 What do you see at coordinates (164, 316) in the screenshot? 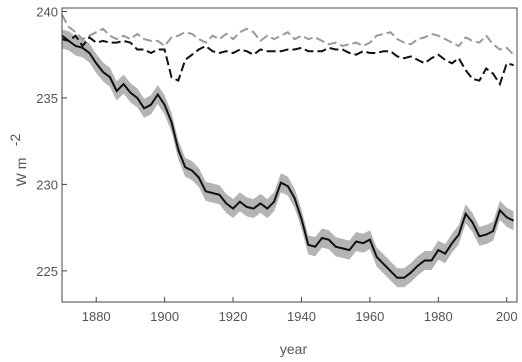
I see `x-tick-label-1900: 1900` at bounding box center [164, 316].